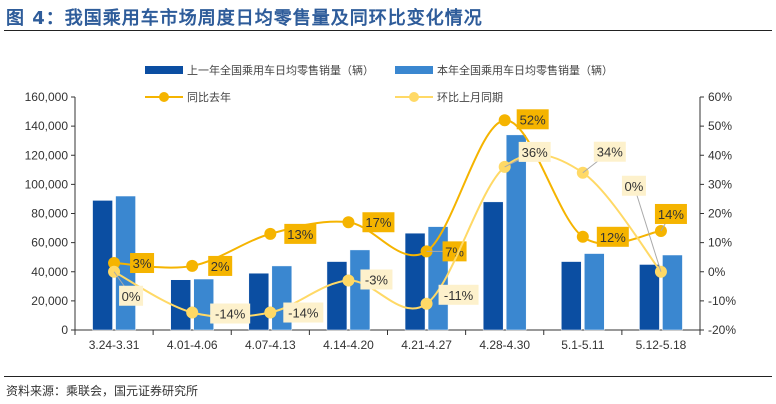 Image resolution: width=776 pixels, height=404 pixels. Describe the element at coordinates (102, 391) in the screenshot. I see `source-note: 资料来源：乘联会，国元证券研究所` at that location.